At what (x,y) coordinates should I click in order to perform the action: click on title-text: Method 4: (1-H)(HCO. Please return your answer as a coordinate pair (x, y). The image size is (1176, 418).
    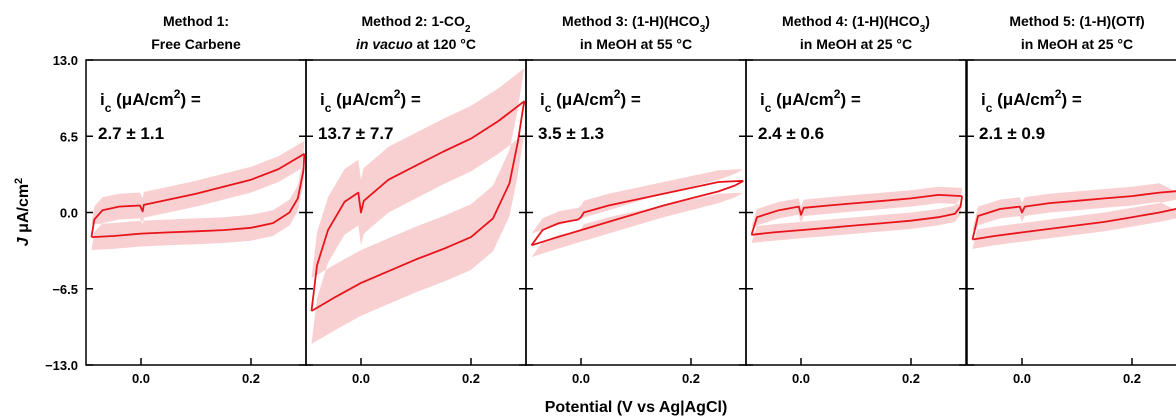
    Looking at the image, I should click on (851, 21).